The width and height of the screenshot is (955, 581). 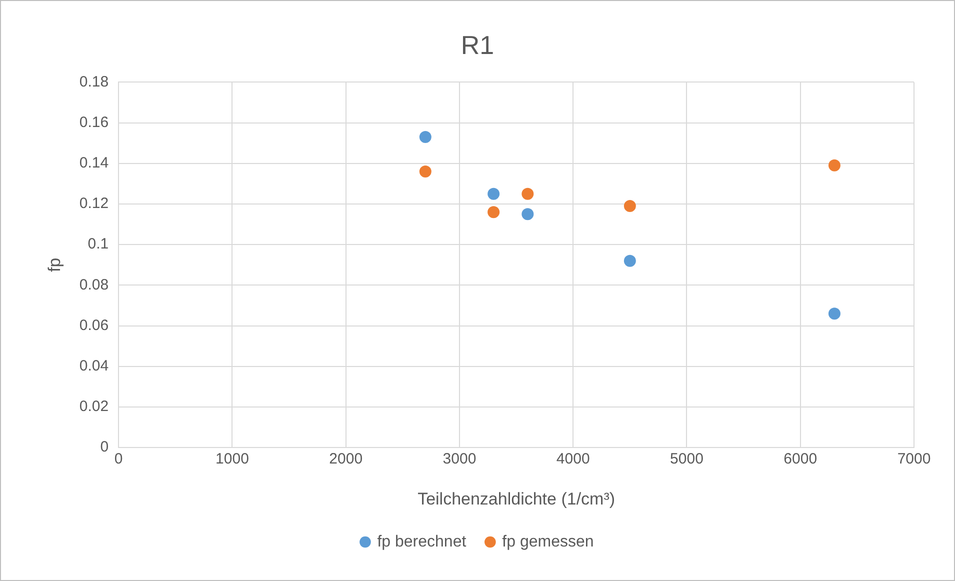 What do you see at coordinates (94, 81) in the screenshot?
I see `y-tick-label: 0.18` at bounding box center [94, 81].